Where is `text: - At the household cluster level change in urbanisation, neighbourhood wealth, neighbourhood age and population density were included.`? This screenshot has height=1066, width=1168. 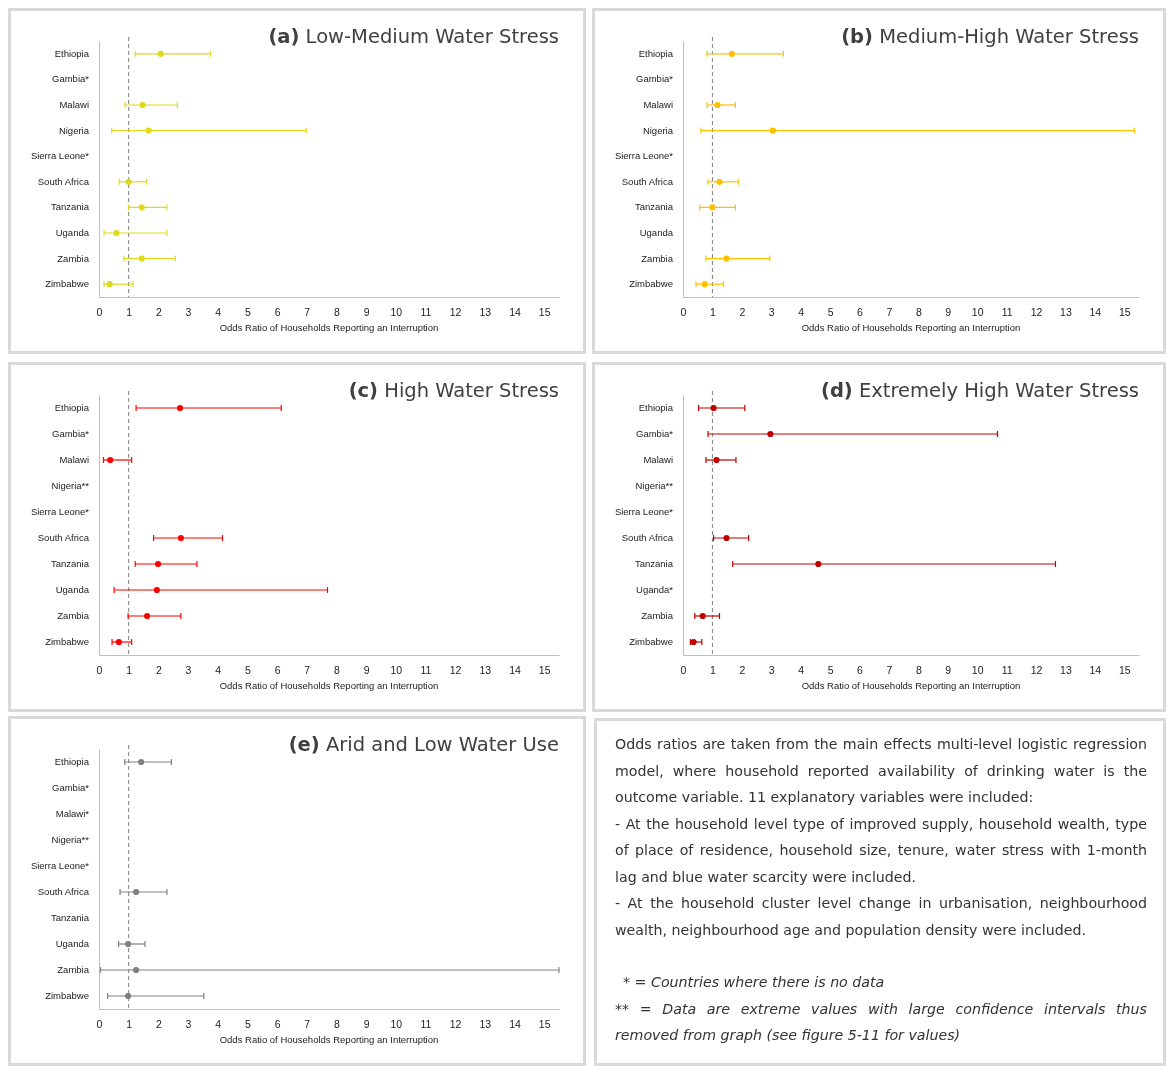
text: - At the household cluster level change in urbanisation, neighbourhood wealth, neighbourhood age and population density were included. is located at coordinates (881, 917).